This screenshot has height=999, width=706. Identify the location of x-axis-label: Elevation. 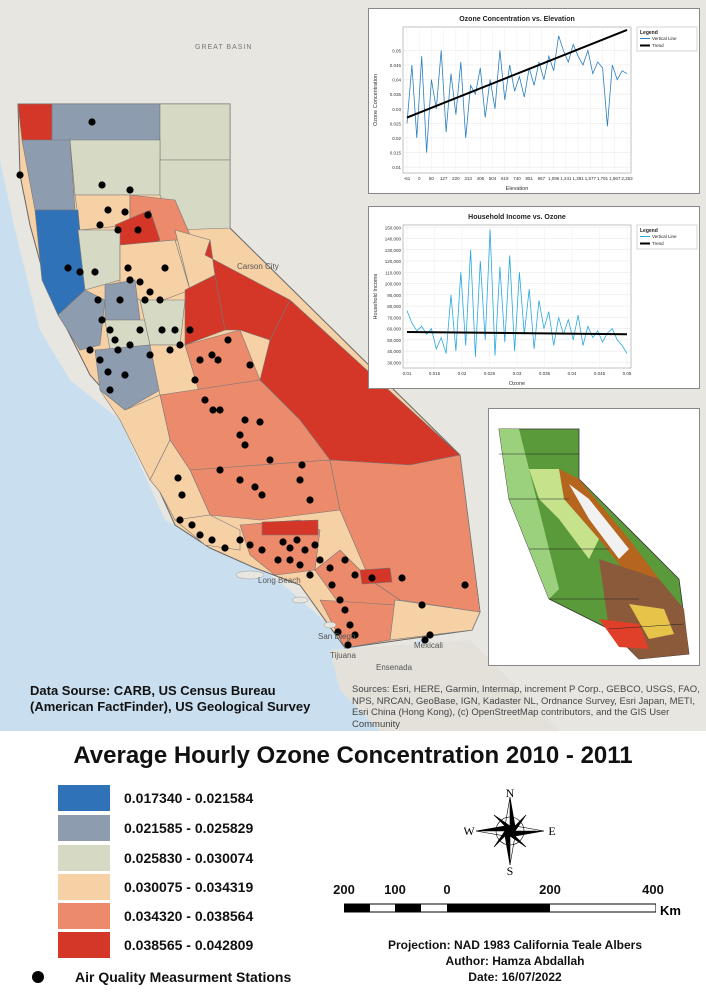
(517, 189).